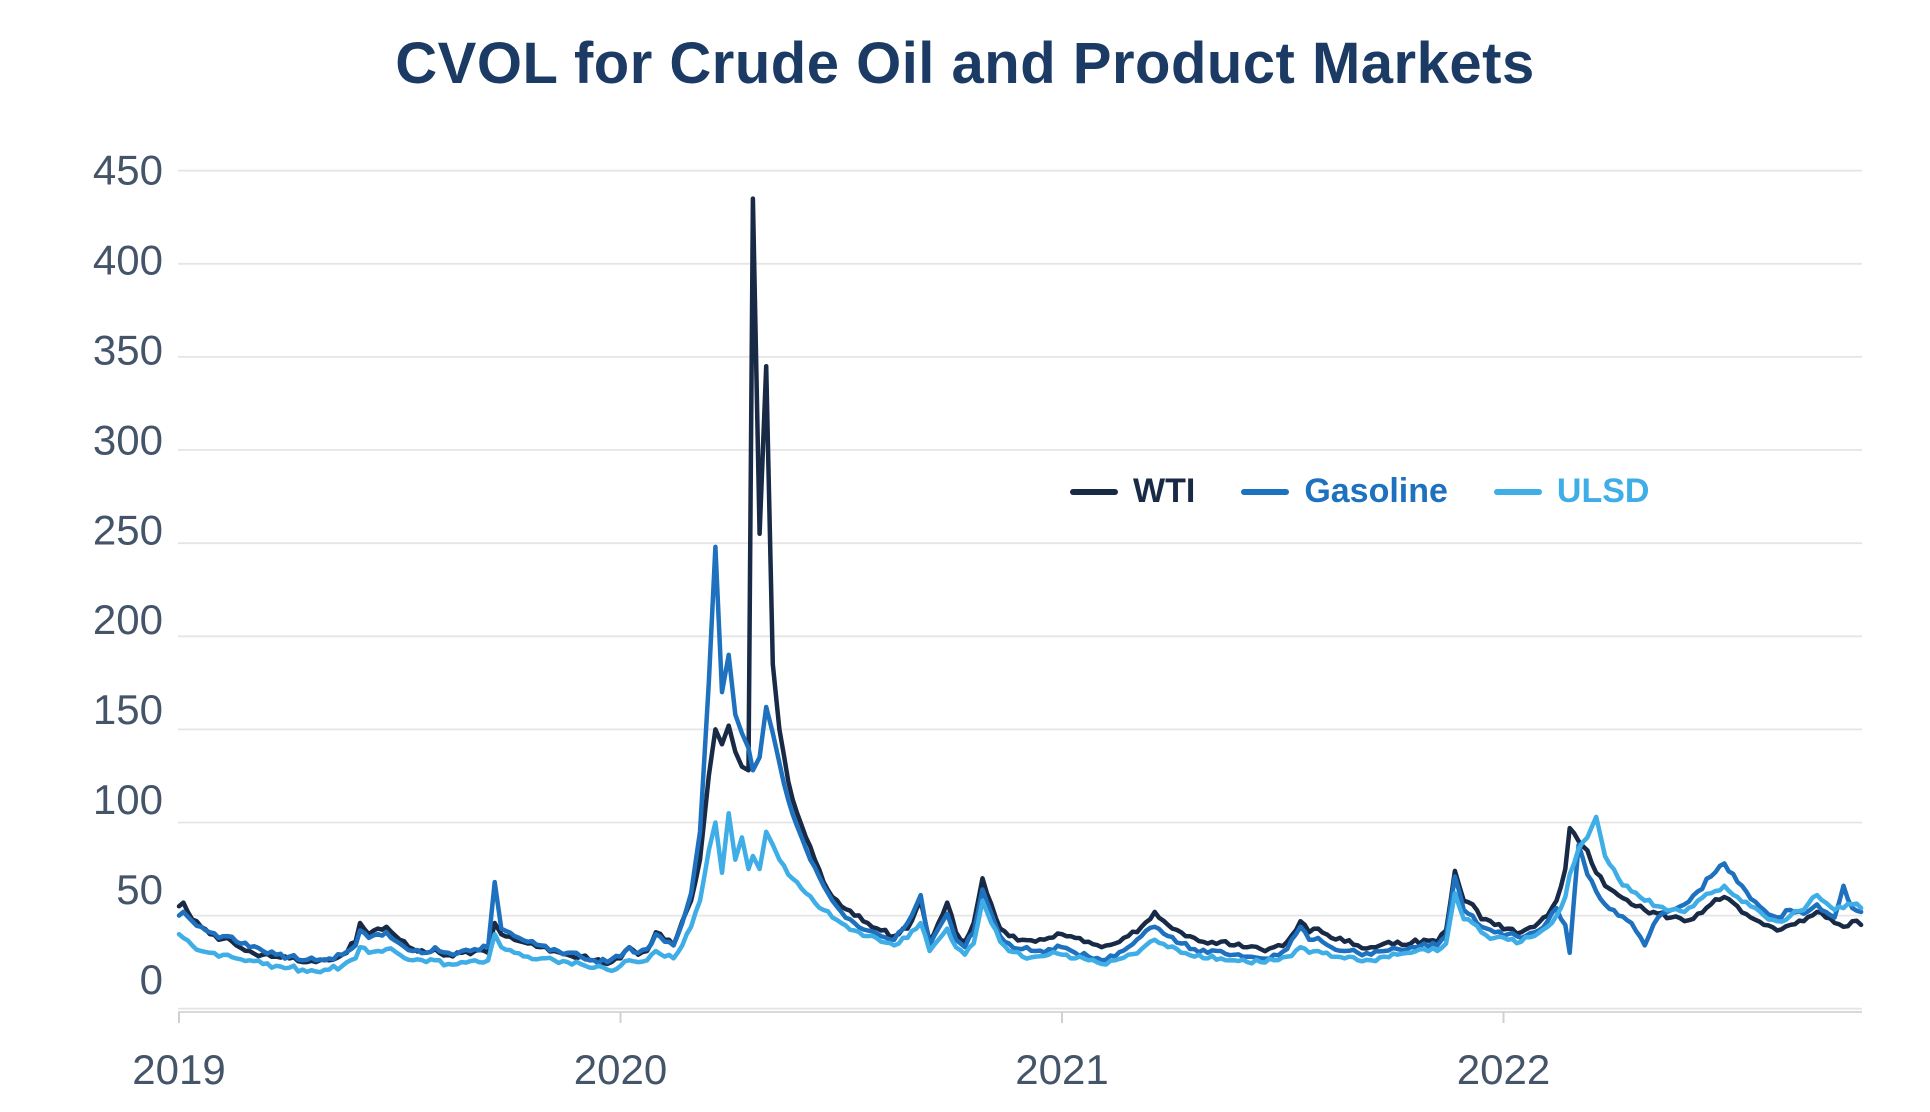 Image resolution: width=1930 pixels, height=1112 pixels. I want to click on y-tick-label-50: 50, so click(139, 889).